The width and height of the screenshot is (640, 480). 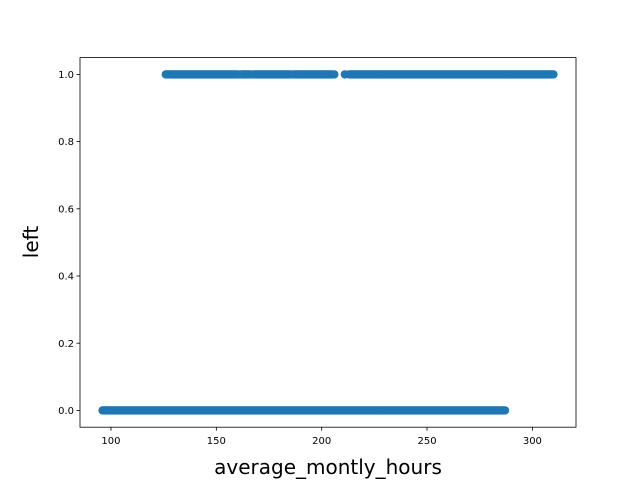 I want to click on y-tick-label: 1.0, so click(x=66, y=75).